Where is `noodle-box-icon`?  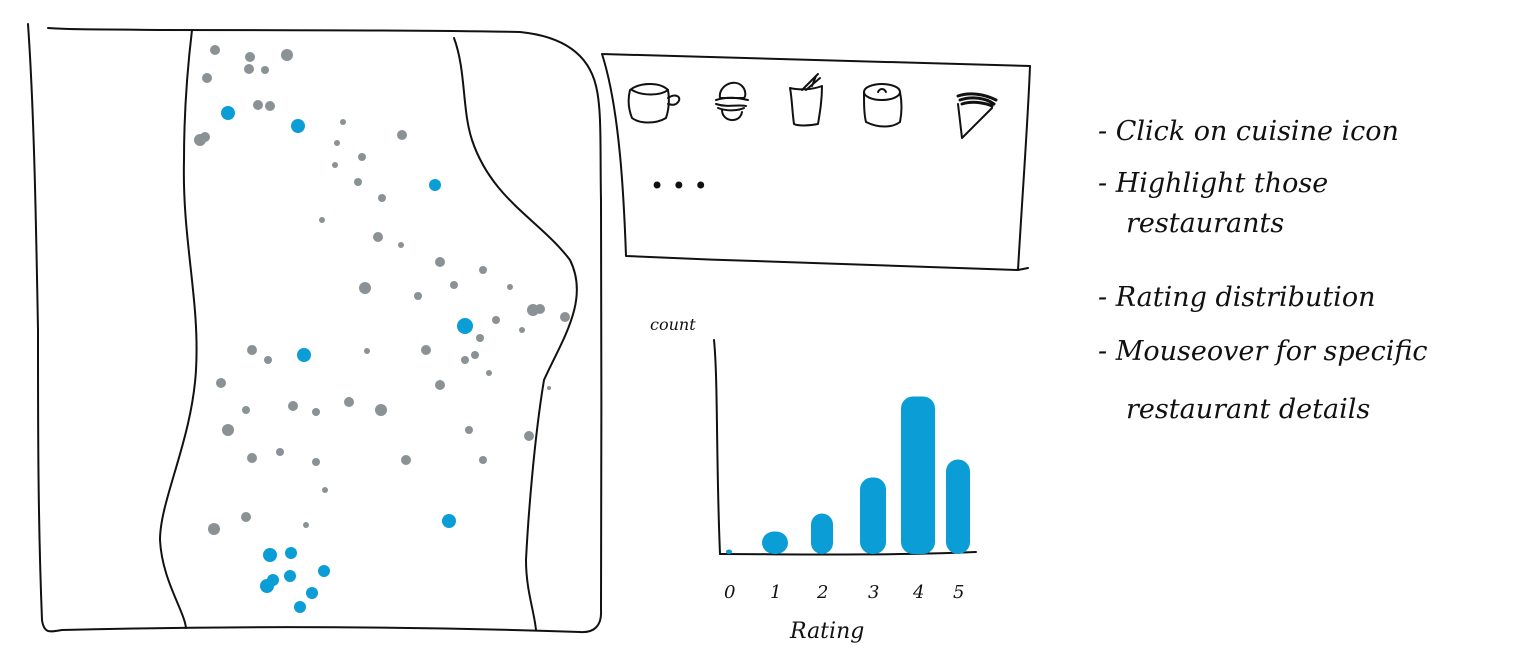
noodle-box-icon is located at coordinates (806, 100).